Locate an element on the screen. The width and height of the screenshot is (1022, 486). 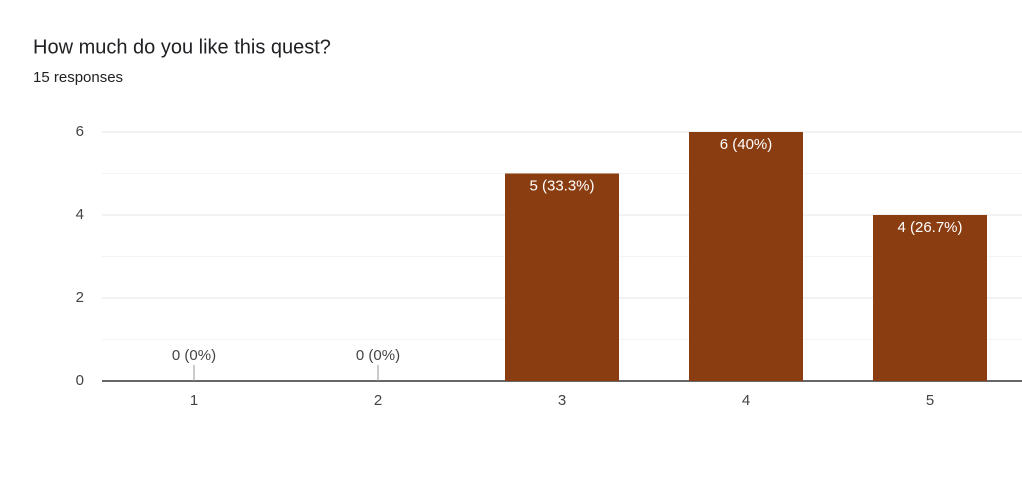
y-tick-label: 6 is located at coordinates (80, 131).